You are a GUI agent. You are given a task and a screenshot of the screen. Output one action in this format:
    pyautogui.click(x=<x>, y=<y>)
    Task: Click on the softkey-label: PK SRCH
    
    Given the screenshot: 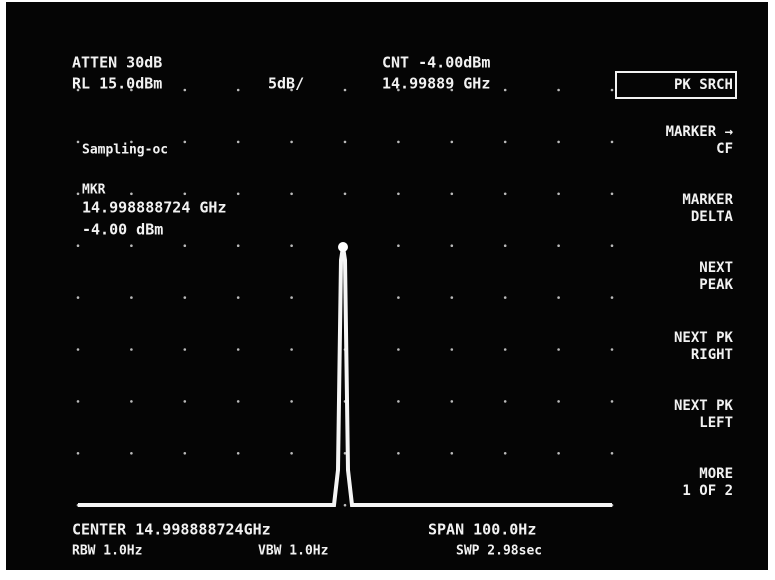 What is the action you would take?
    pyautogui.click(x=703, y=85)
    